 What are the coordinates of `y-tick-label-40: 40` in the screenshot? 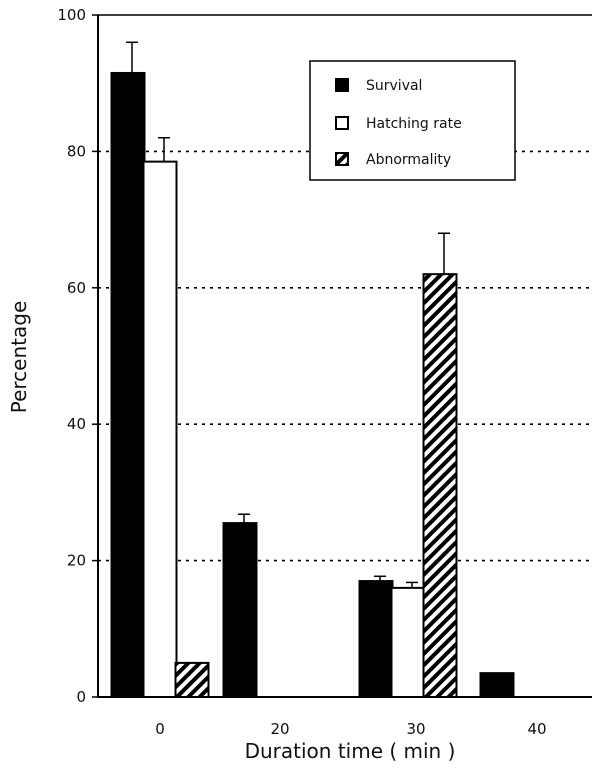 It's located at (76, 424).